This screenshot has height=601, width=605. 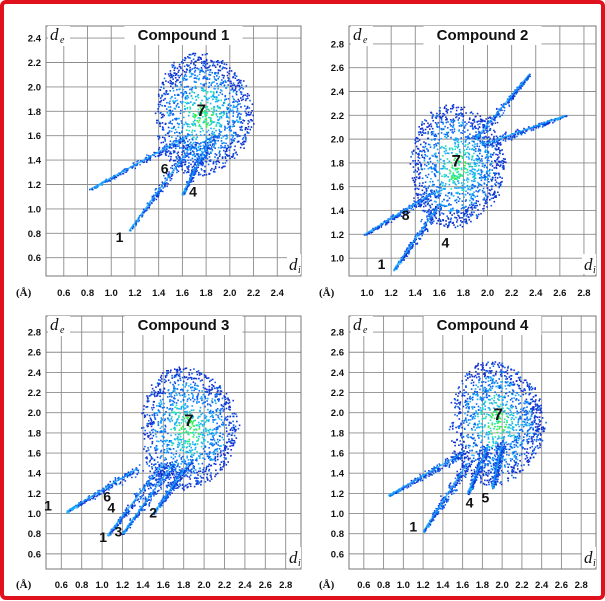 What do you see at coordinates (485, 497) in the screenshot?
I see `annotation-label: 5` at bounding box center [485, 497].